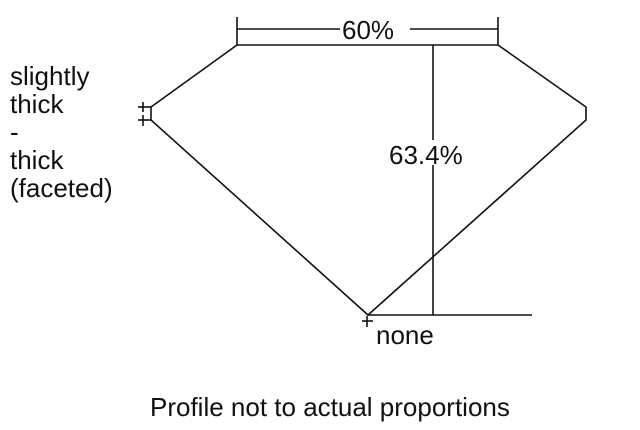 This screenshot has width=640, height=430. I want to click on girdle-label: slightly thick - thick (faceted), so click(80, 132).